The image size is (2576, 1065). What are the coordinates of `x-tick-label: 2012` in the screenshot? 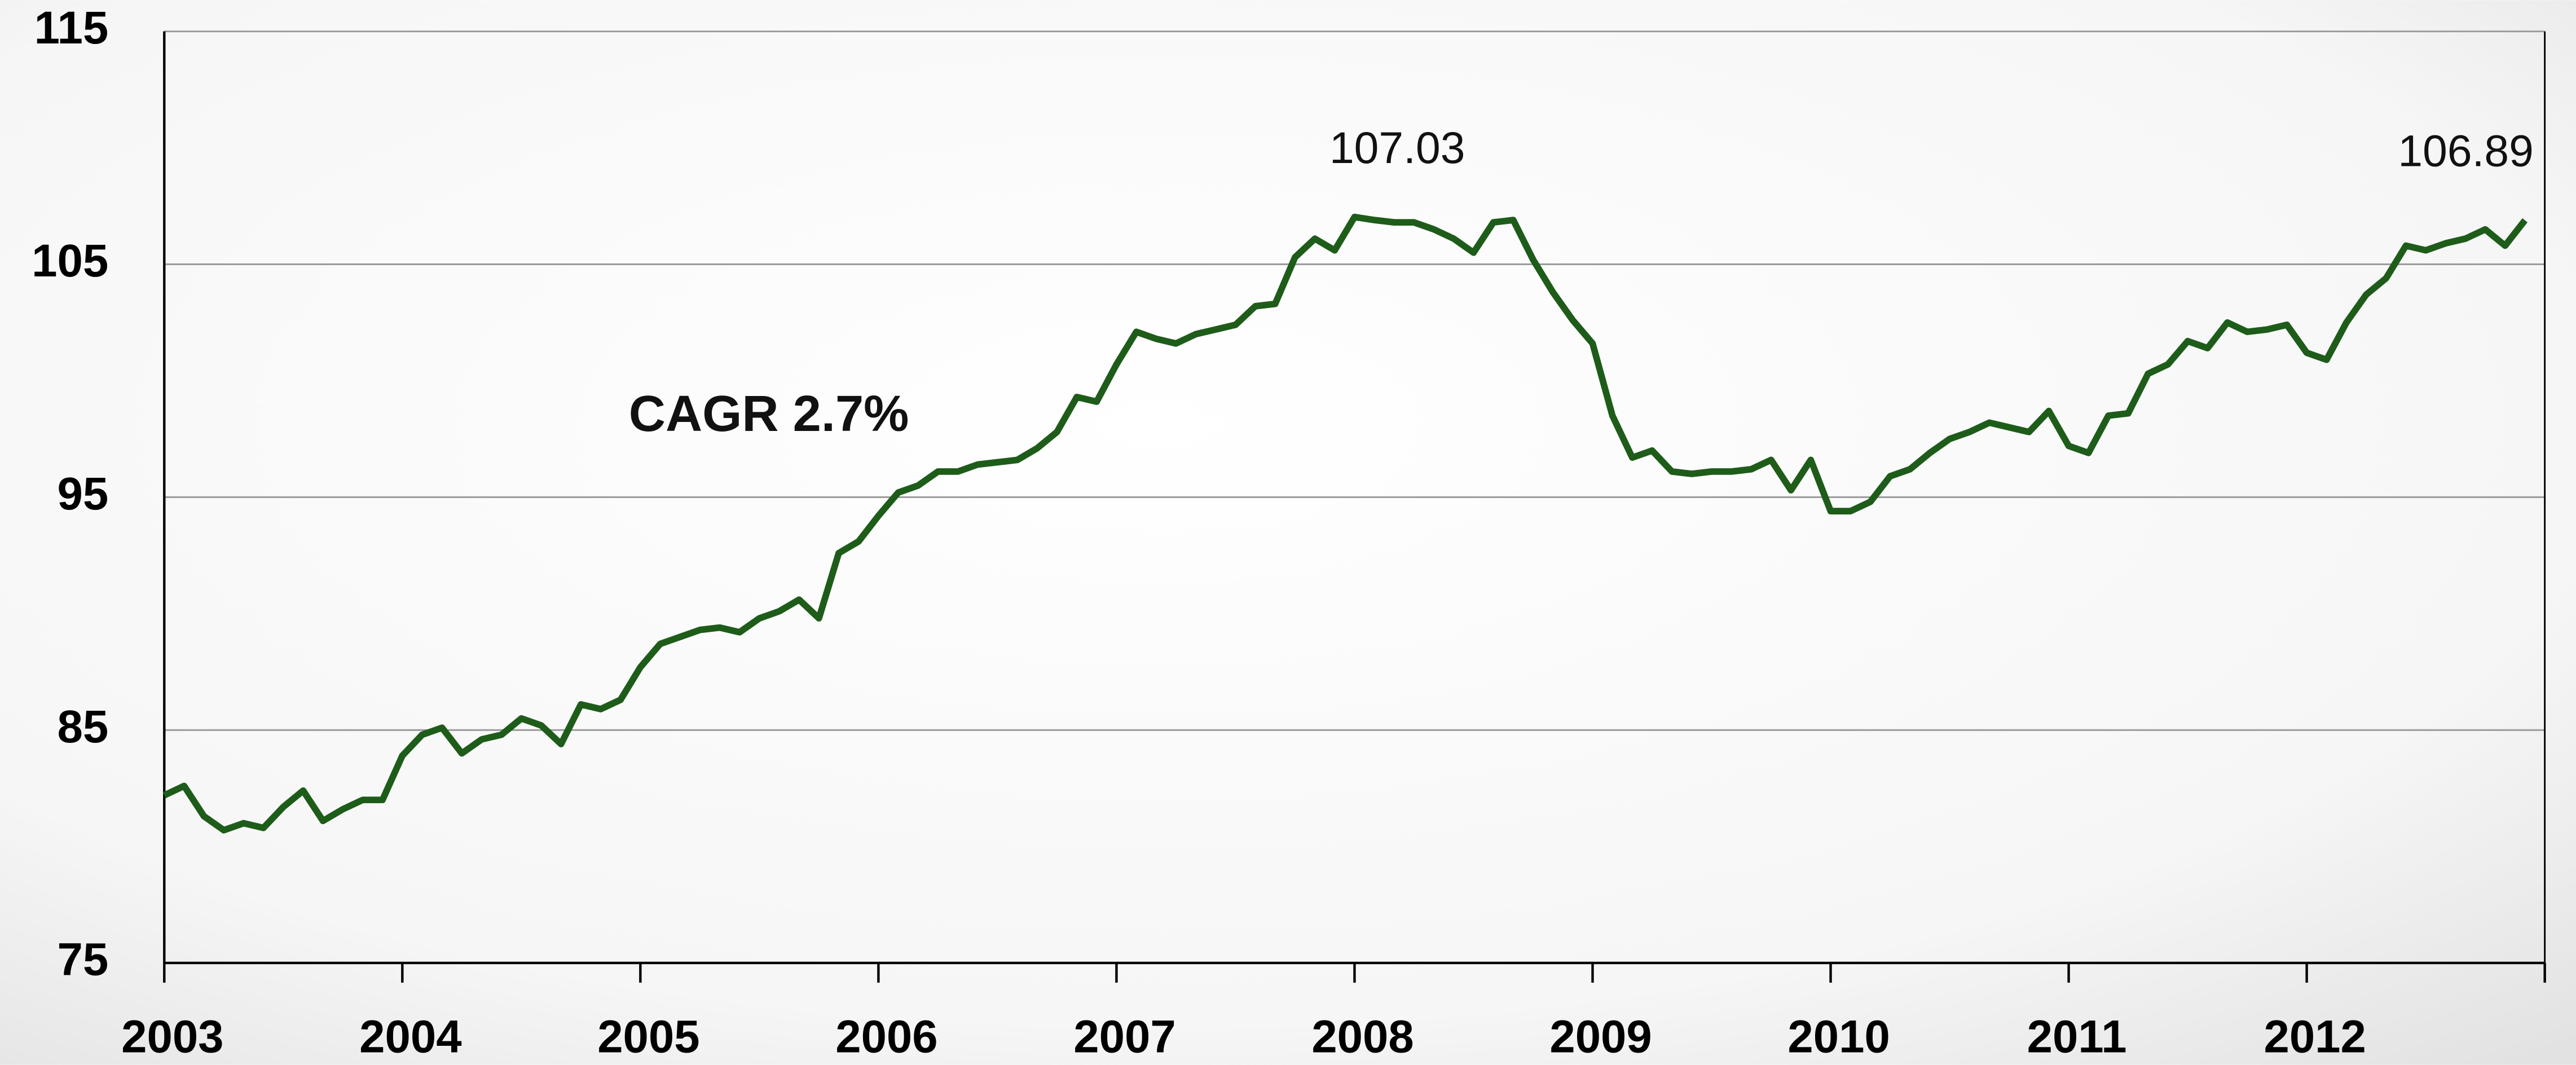 It's located at (2315, 1037).